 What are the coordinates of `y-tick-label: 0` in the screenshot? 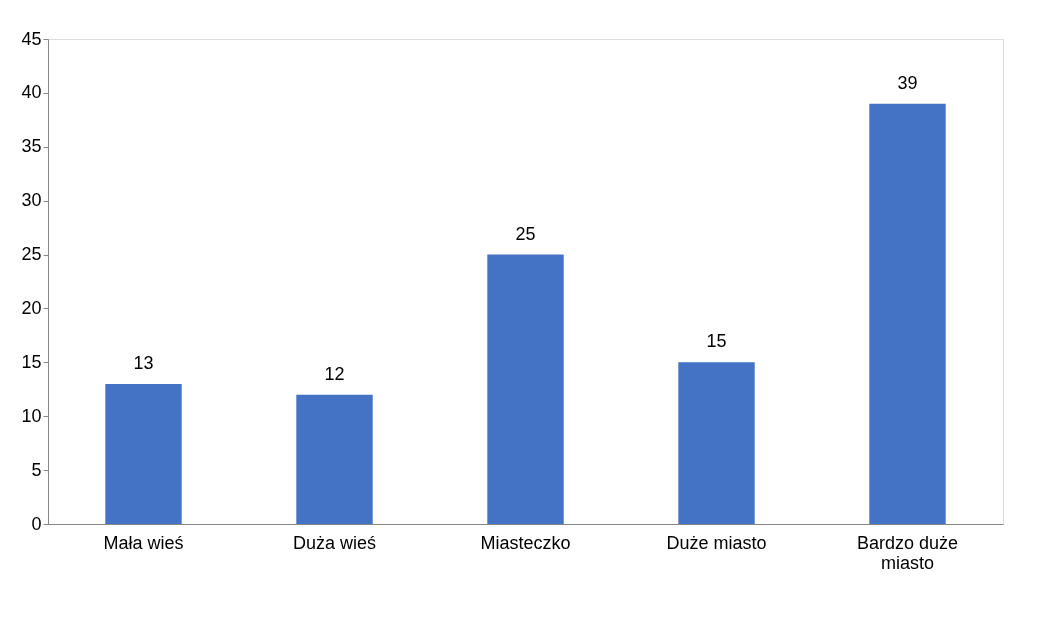 It's located at (36, 523).